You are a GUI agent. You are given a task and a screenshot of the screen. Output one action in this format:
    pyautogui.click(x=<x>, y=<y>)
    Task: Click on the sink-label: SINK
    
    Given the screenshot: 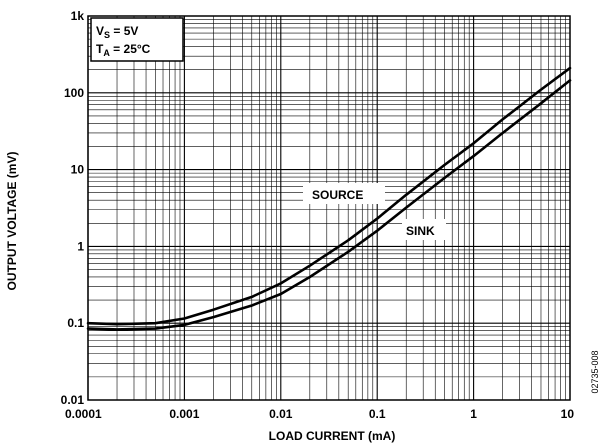 What is the action you would take?
    pyautogui.click(x=420, y=231)
    